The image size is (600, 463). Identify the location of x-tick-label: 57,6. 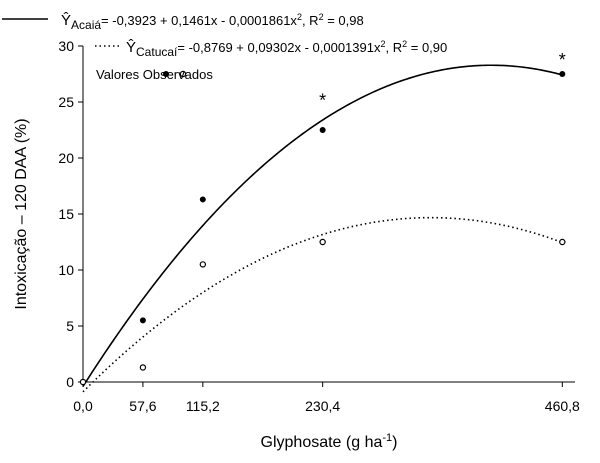
(142, 406).